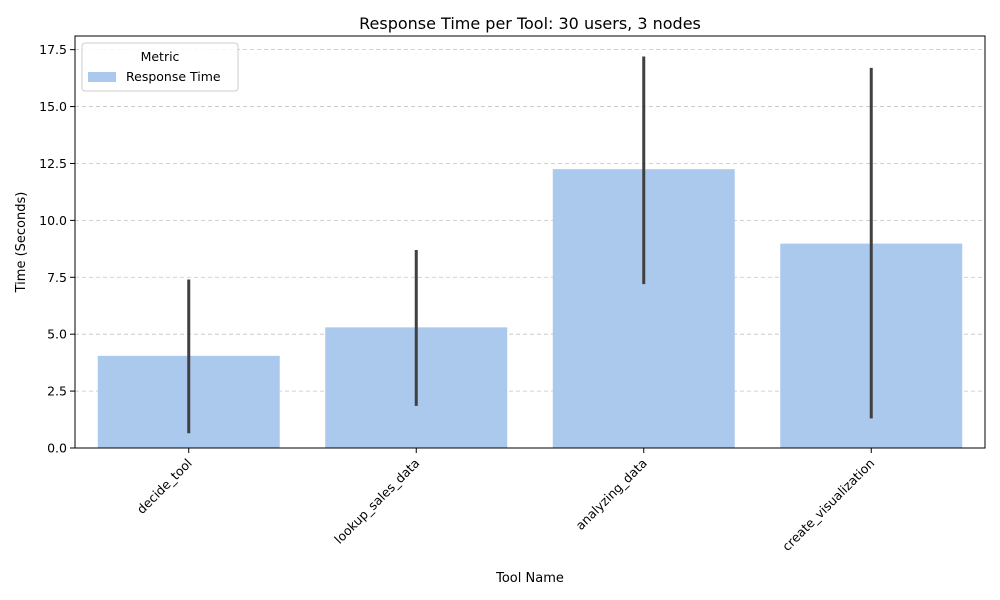  What do you see at coordinates (529, 578) in the screenshot?
I see `x-axis-label: Tool Name` at bounding box center [529, 578].